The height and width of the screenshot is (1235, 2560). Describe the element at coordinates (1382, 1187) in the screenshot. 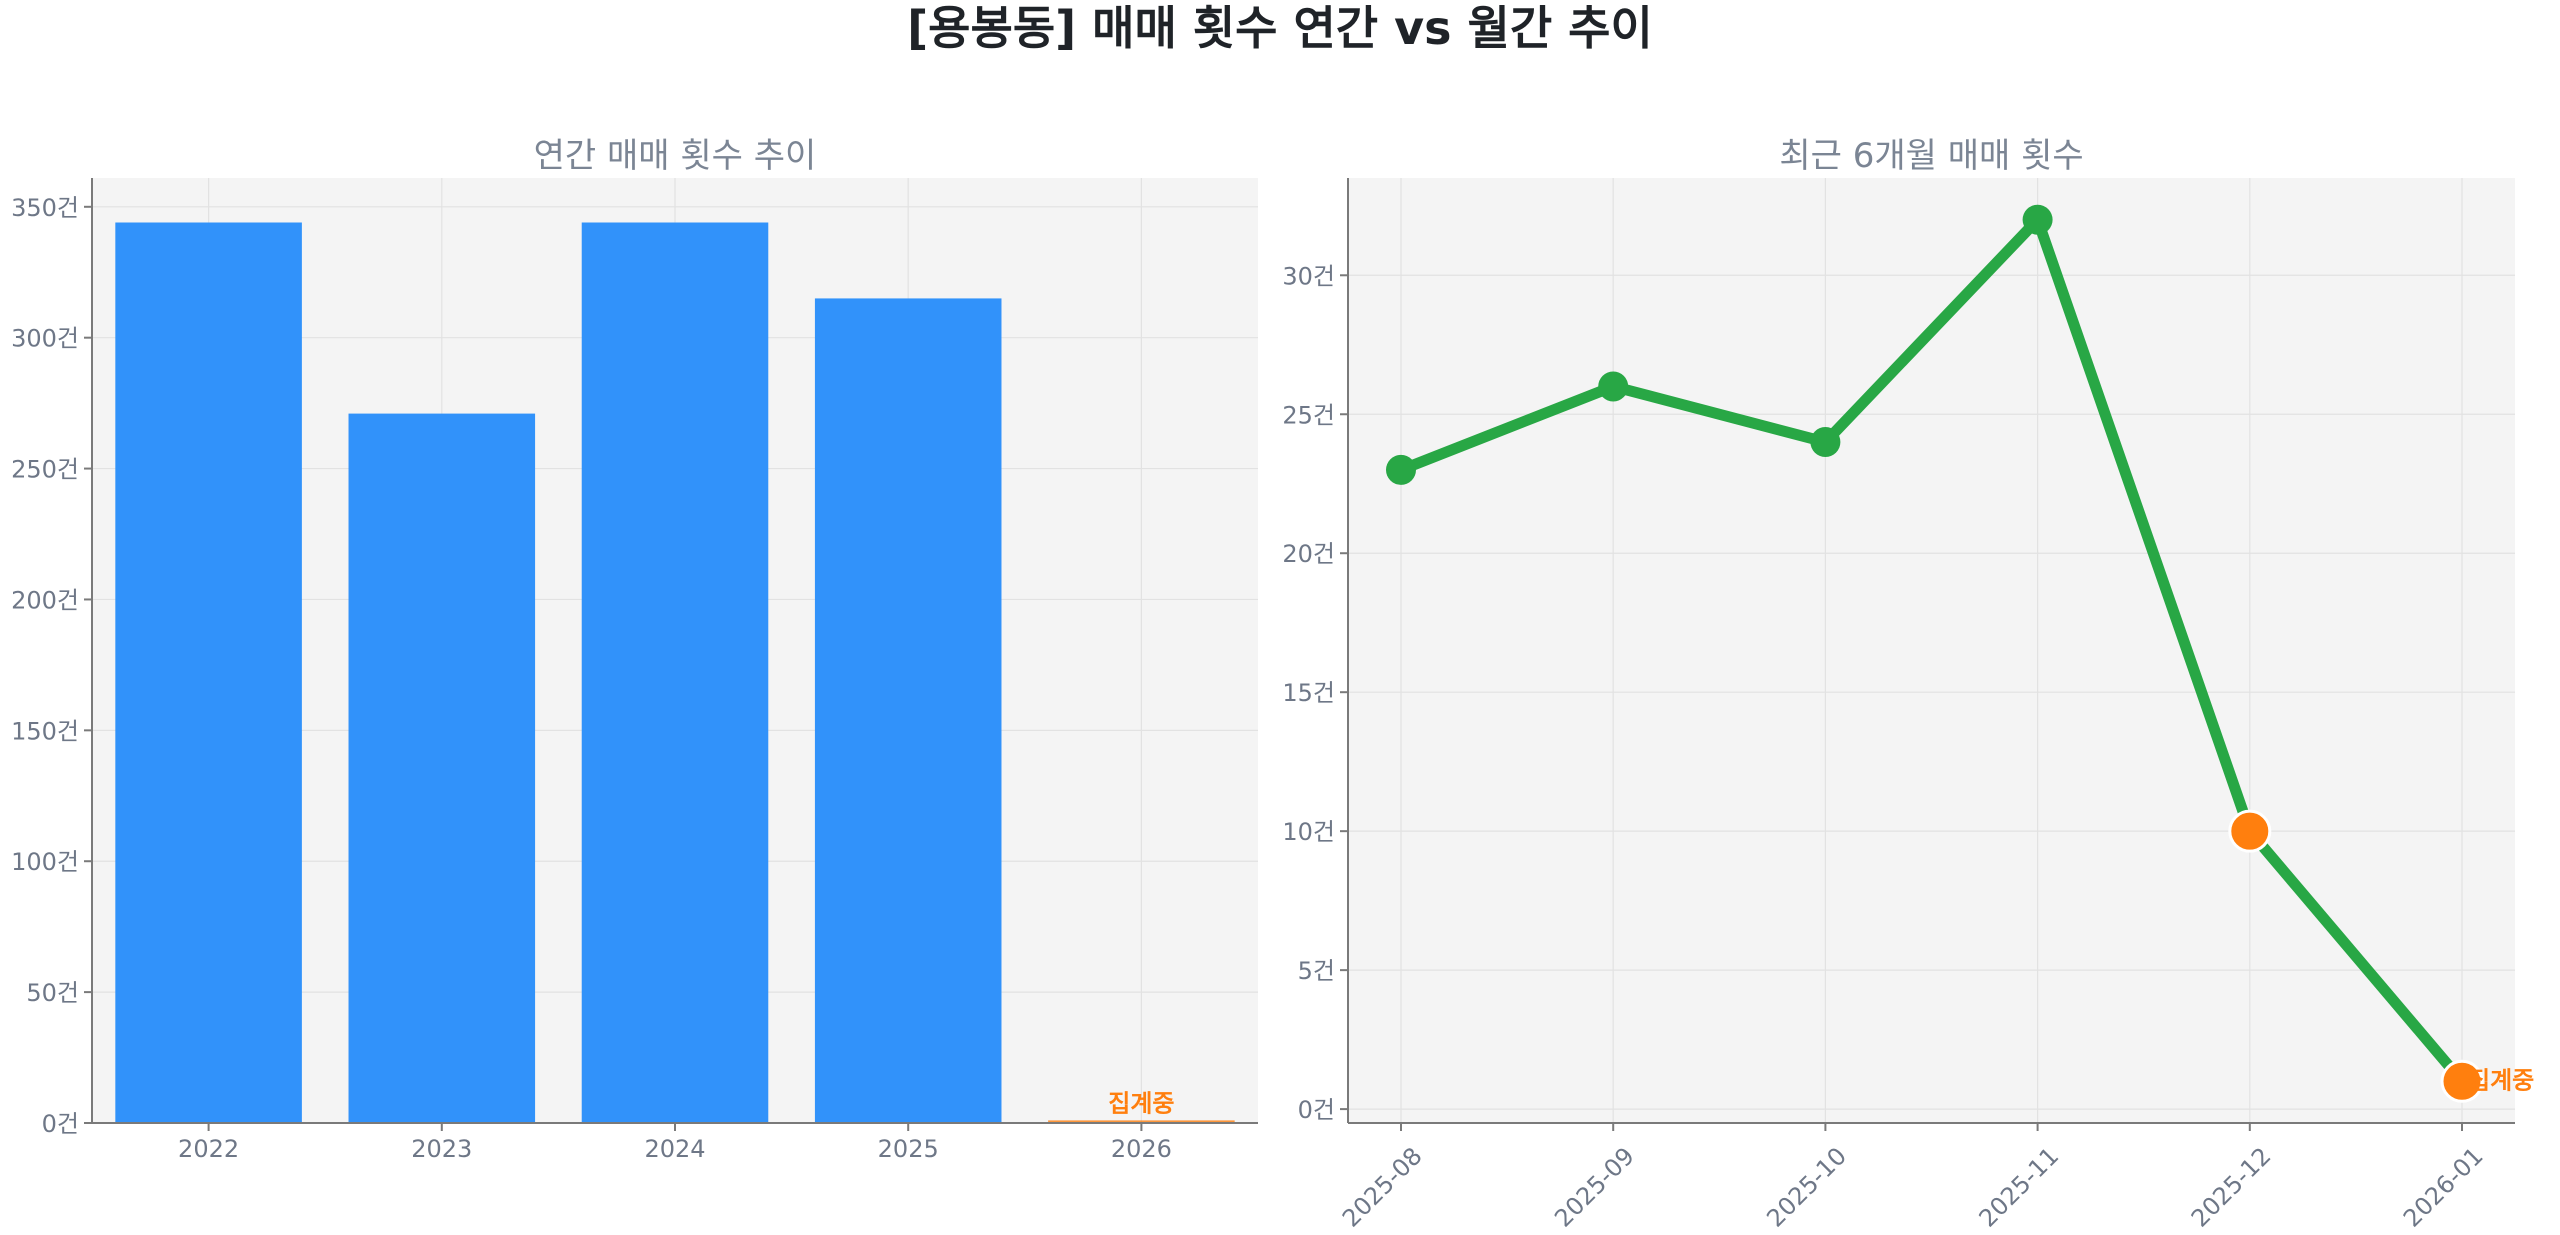

I see `x-tick-label: 2025-08` at that location.